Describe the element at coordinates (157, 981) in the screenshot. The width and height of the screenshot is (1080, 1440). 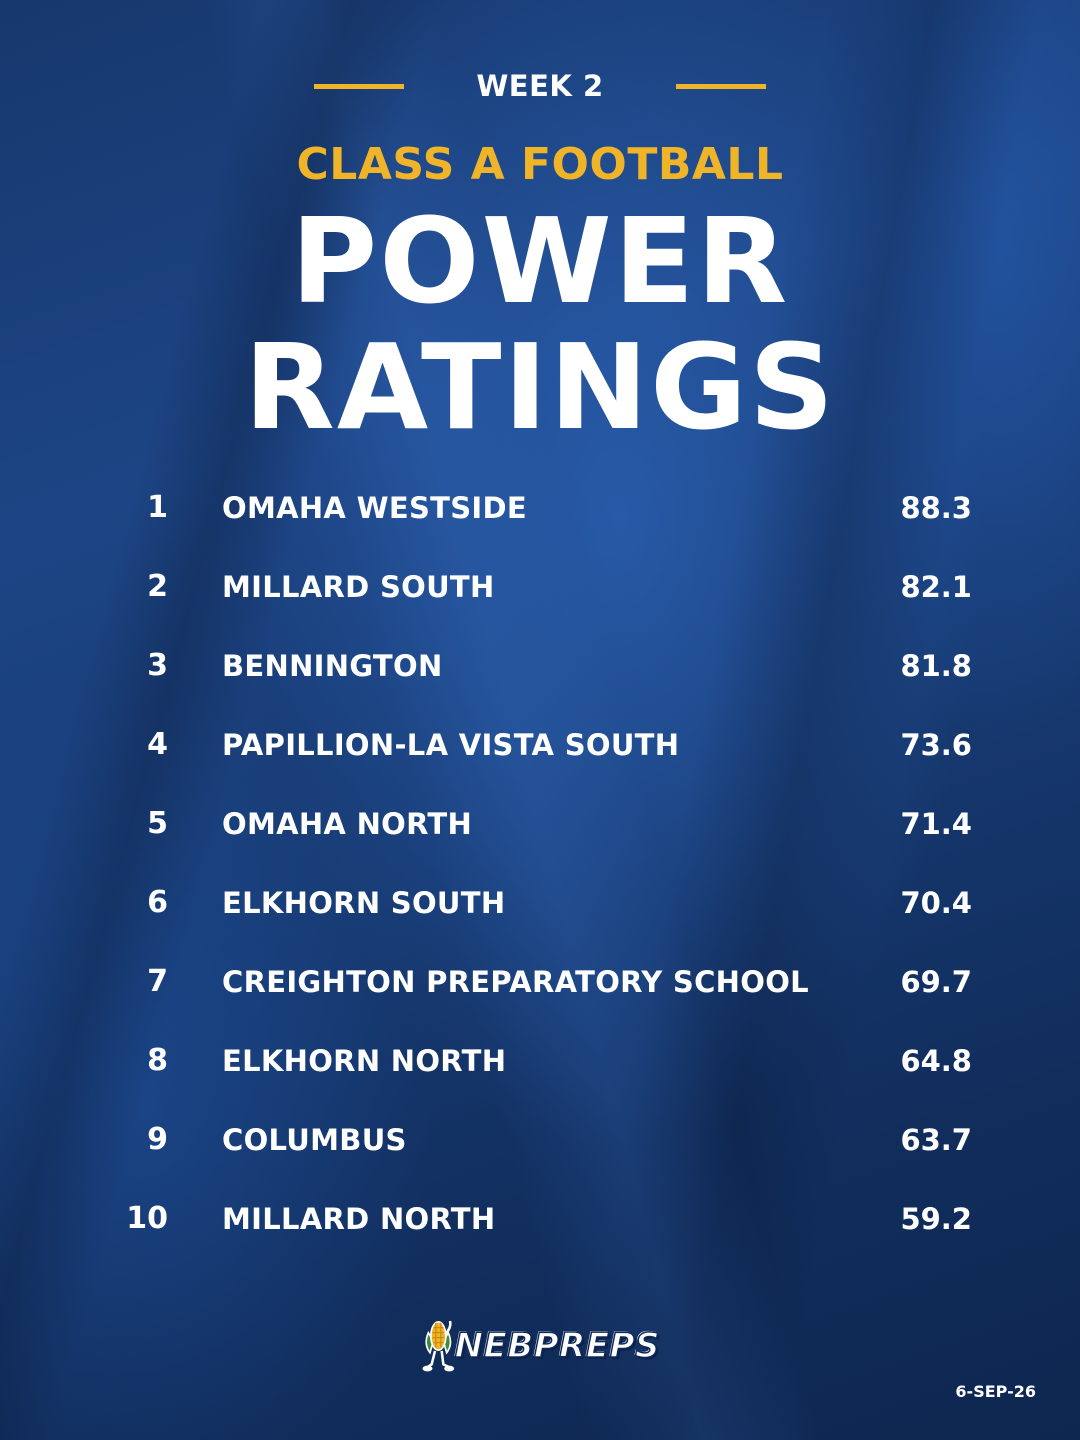
I see `rank-number: 7` at that location.